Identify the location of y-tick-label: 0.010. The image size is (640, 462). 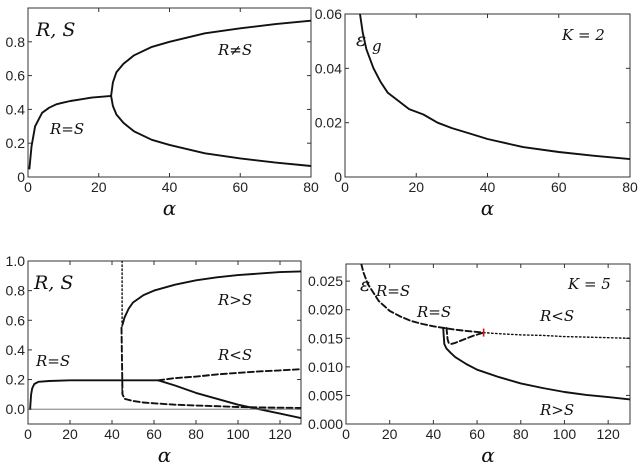
(325, 367).